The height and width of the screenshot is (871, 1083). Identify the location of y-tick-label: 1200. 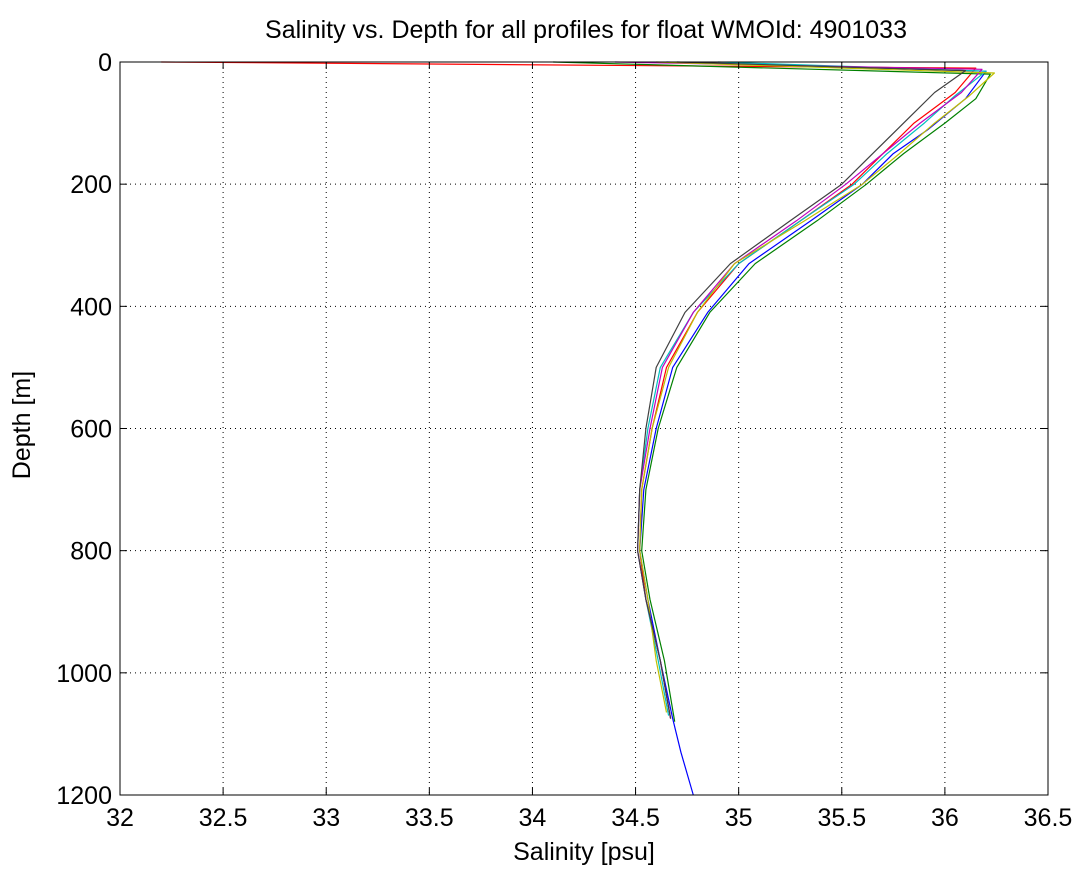
(84, 796).